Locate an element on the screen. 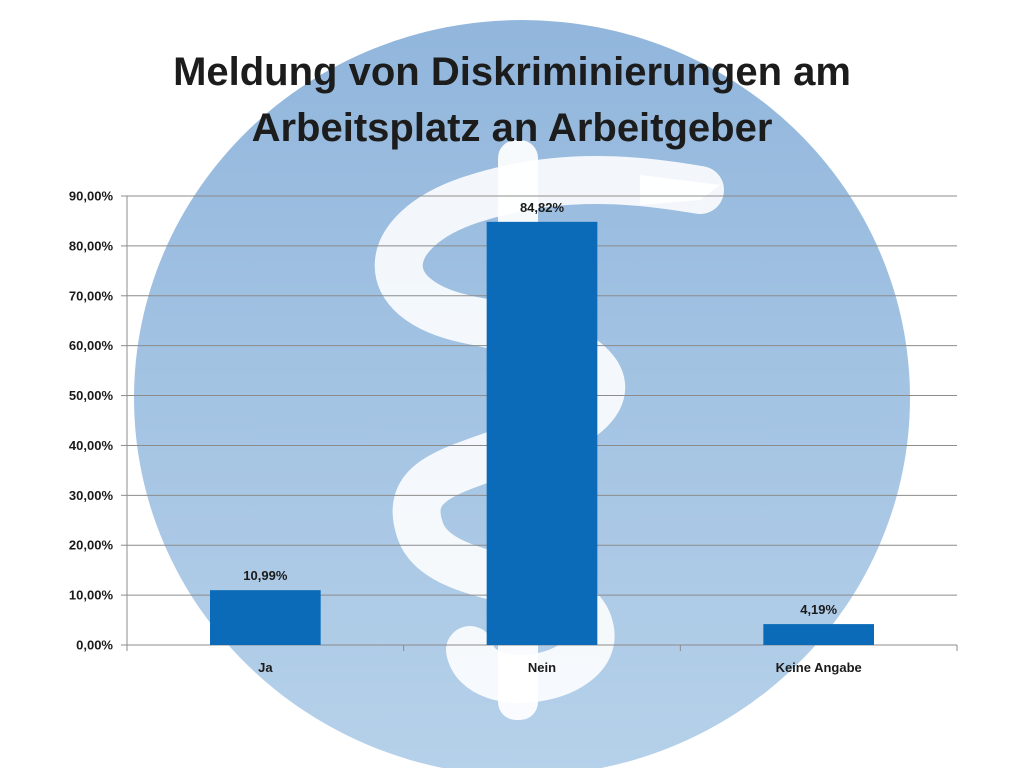  y-tick-label: 40,00% is located at coordinates (91, 445).